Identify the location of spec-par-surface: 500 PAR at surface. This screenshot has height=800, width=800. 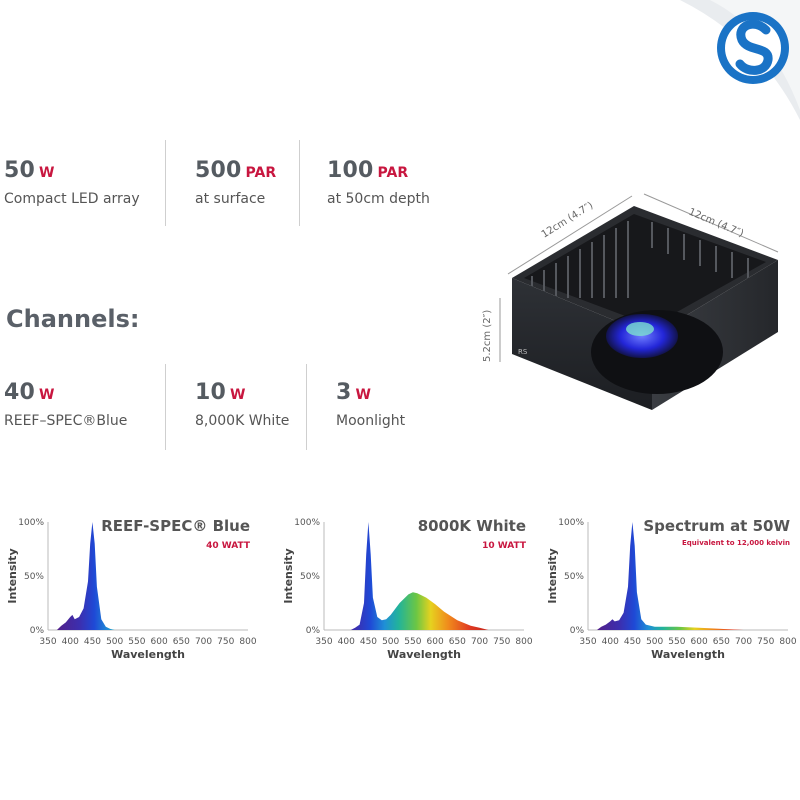
(235, 182).